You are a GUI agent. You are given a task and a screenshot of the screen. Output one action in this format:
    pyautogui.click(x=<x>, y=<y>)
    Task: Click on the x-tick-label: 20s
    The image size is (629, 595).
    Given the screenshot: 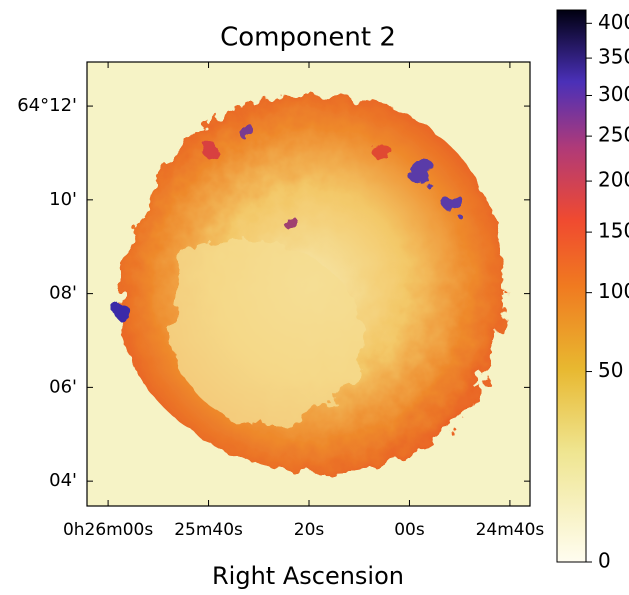 What is the action you would take?
    pyautogui.click(x=309, y=530)
    